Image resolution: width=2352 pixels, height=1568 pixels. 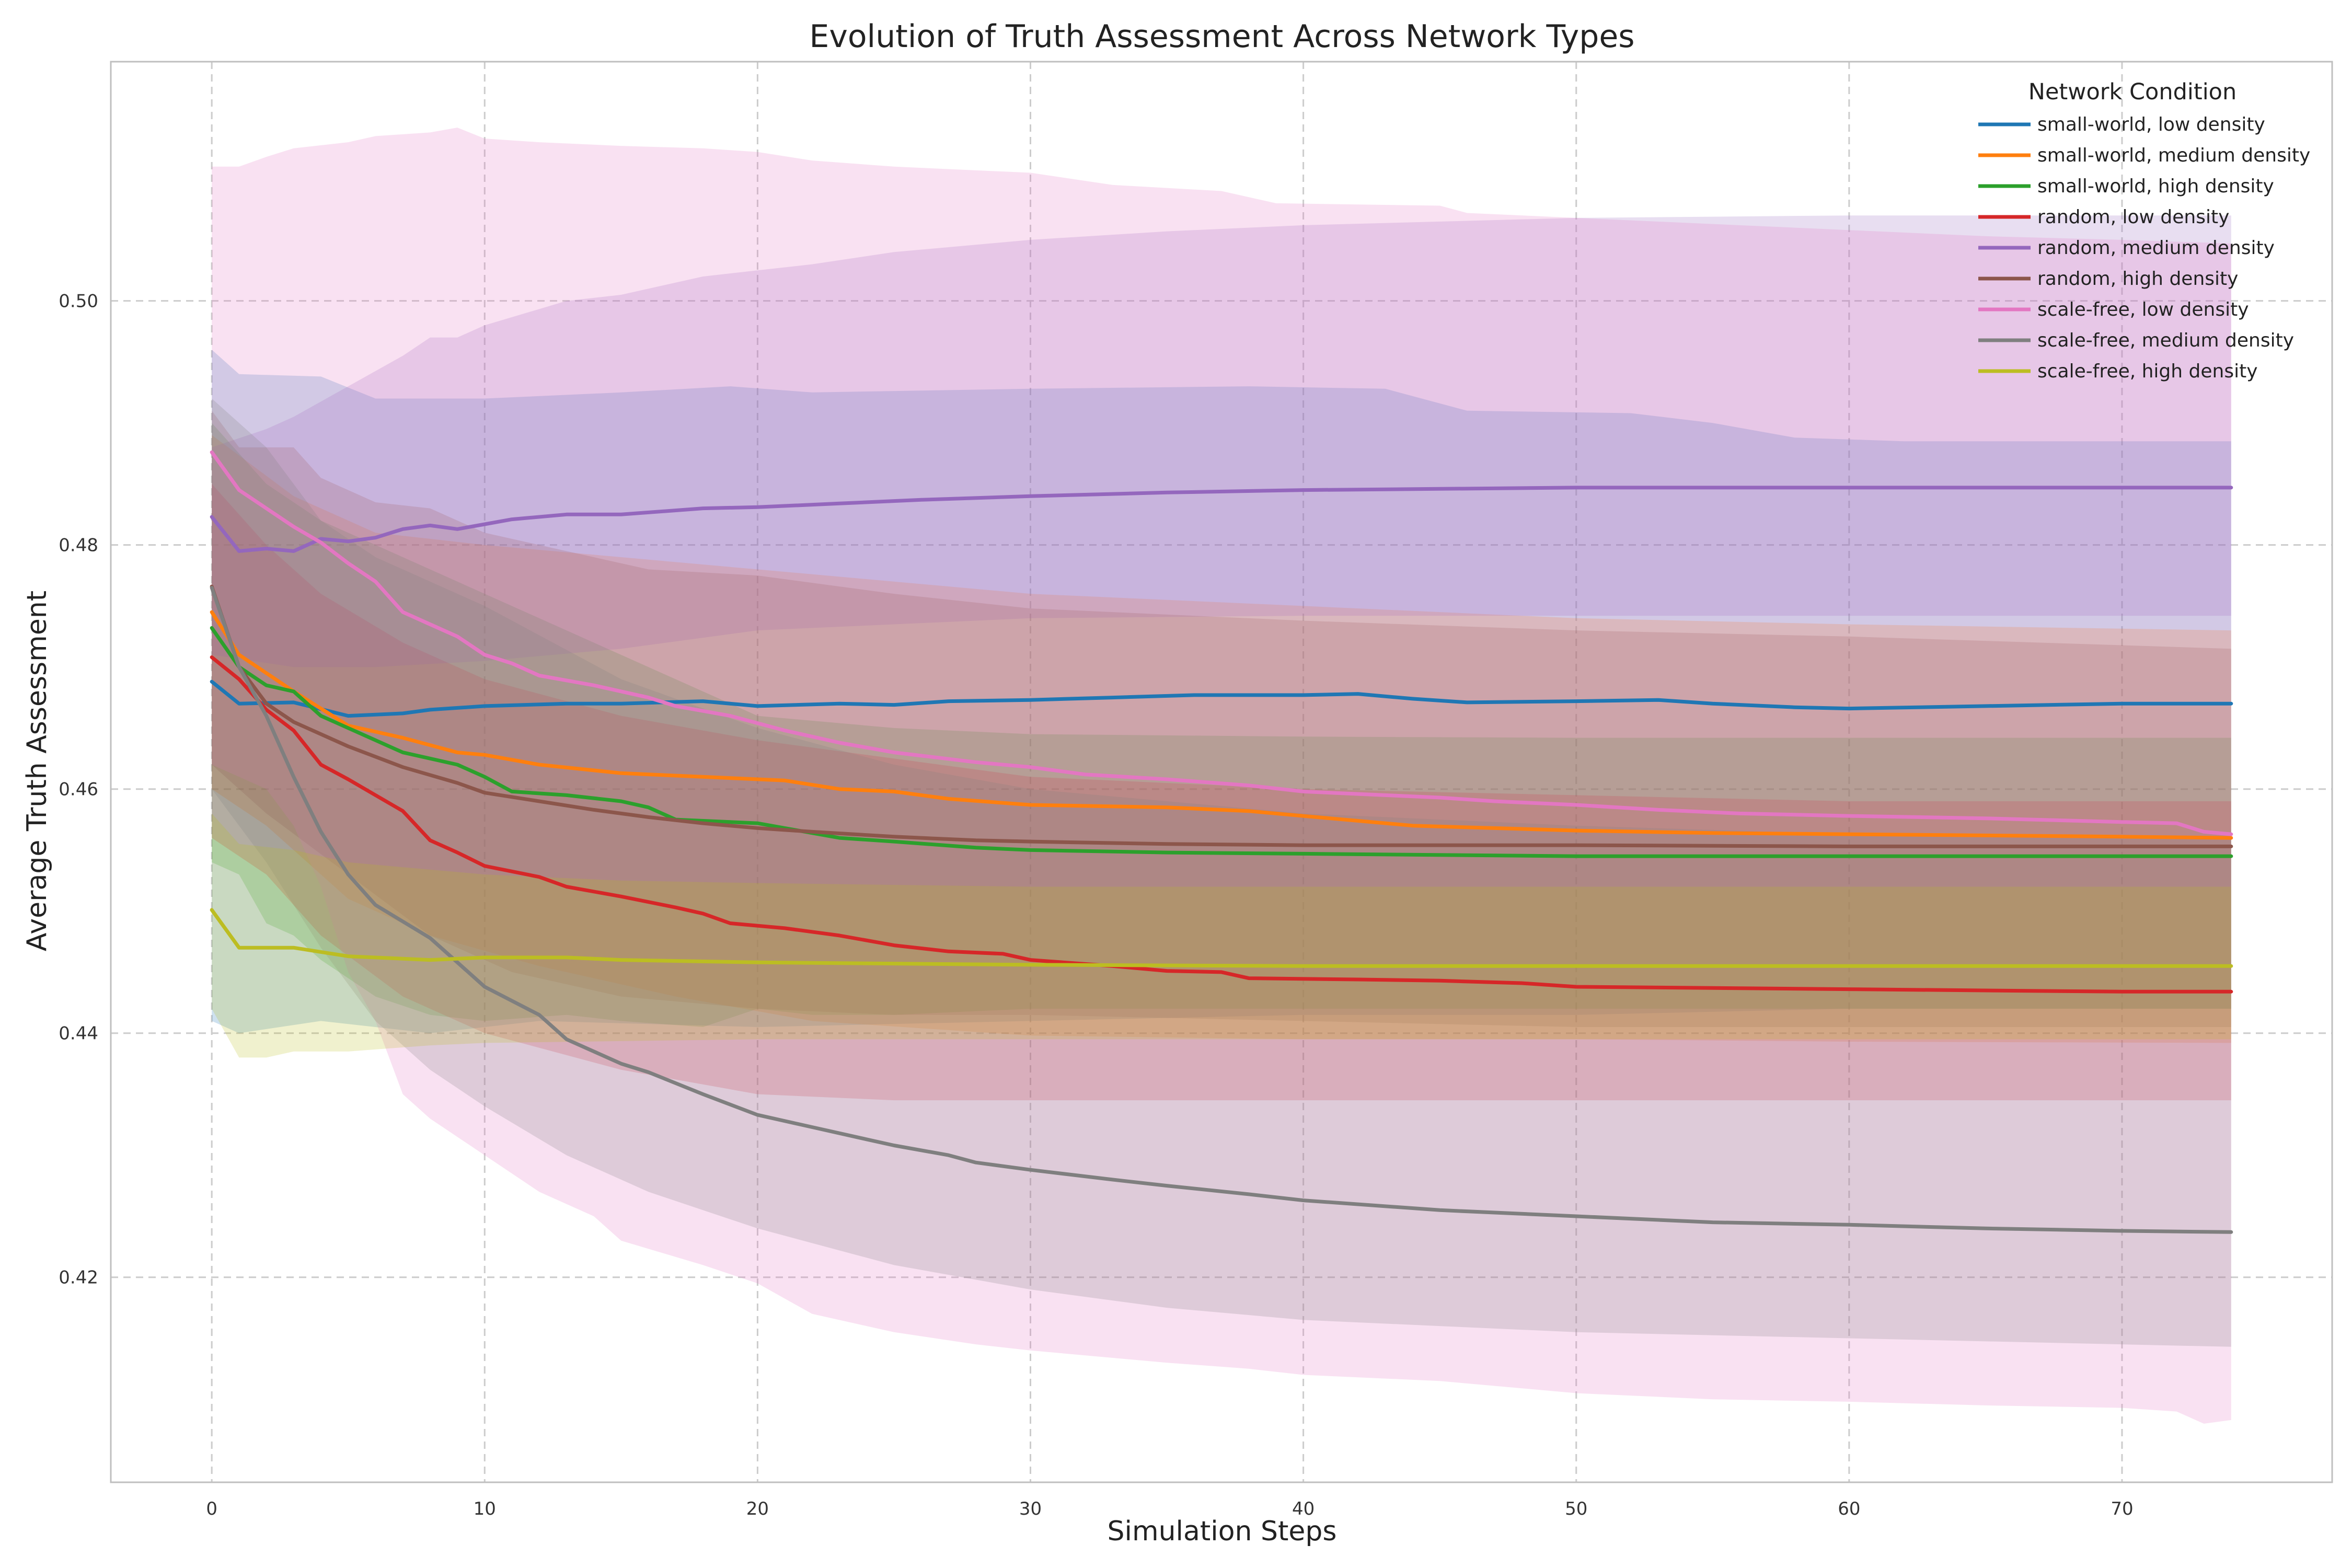 I want to click on legend-label: random, medium density, so click(x=2156, y=248).